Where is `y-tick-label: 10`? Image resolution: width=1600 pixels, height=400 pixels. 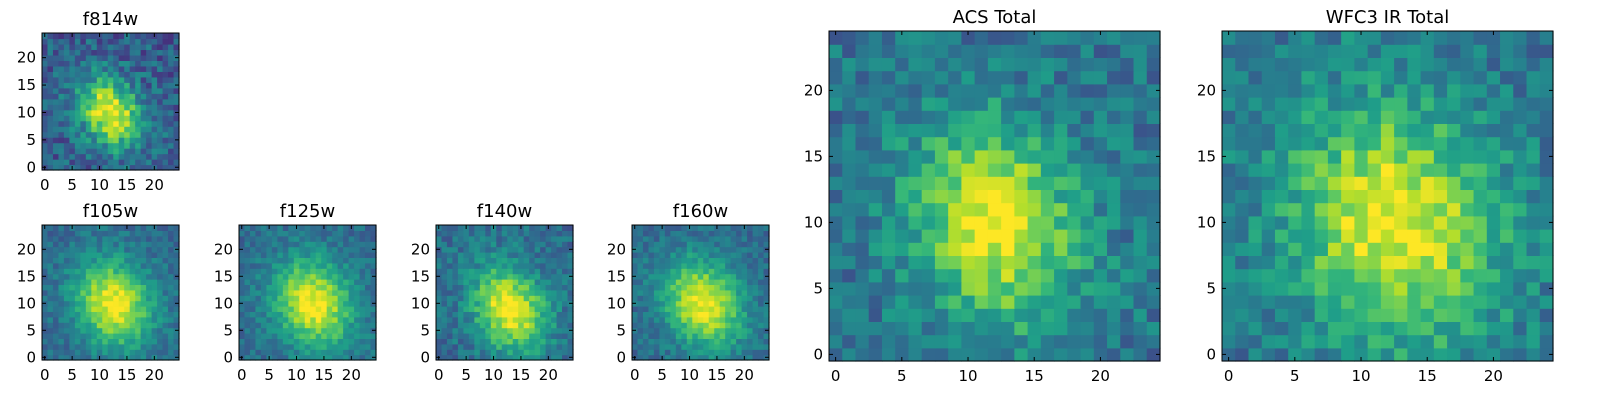 y-tick-label: 10 is located at coordinates (420, 303).